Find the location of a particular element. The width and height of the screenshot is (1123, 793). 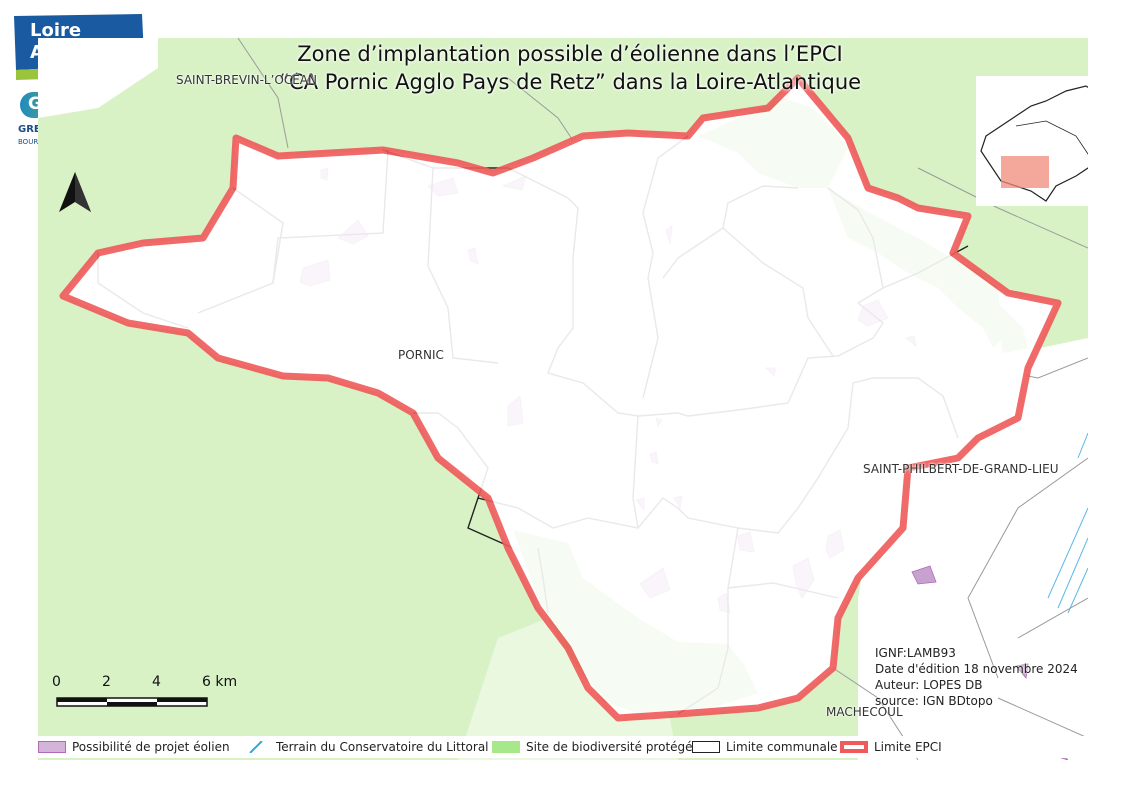

metadata-source: source: IGN BDtopo is located at coordinates (934, 701).